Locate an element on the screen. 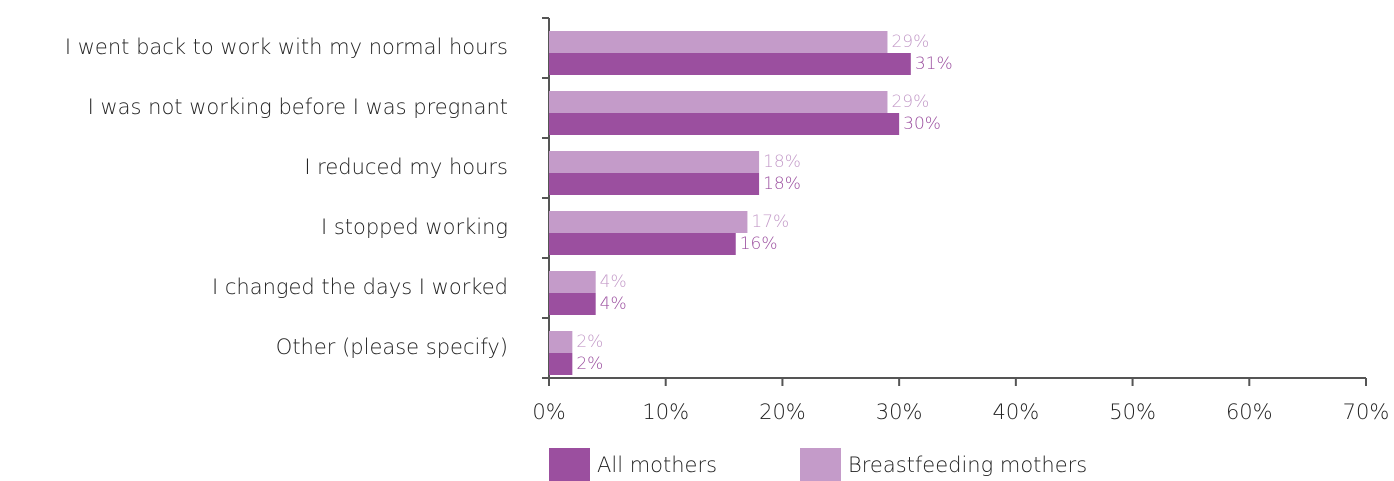 This screenshot has width=1394, height=481. category-label: I changed the days I worked is located at coordinates (360, 287).